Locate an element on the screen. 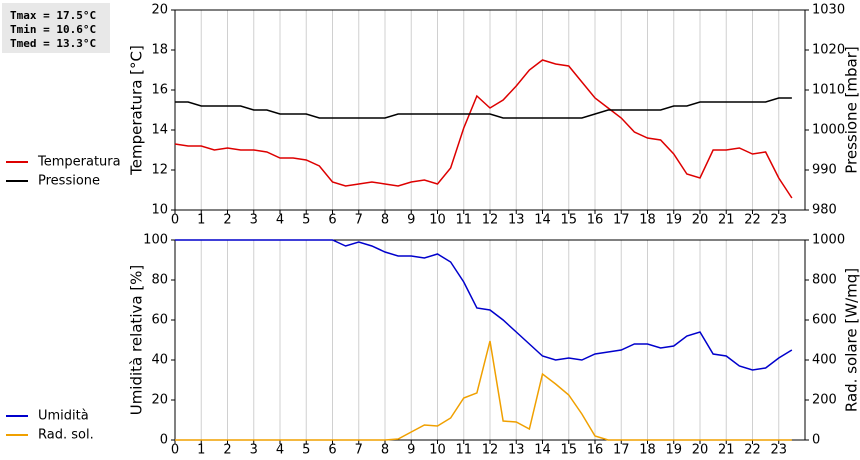  y2-axis-label: Rad. solare [W/mq] is located at coordinates (851, 340).